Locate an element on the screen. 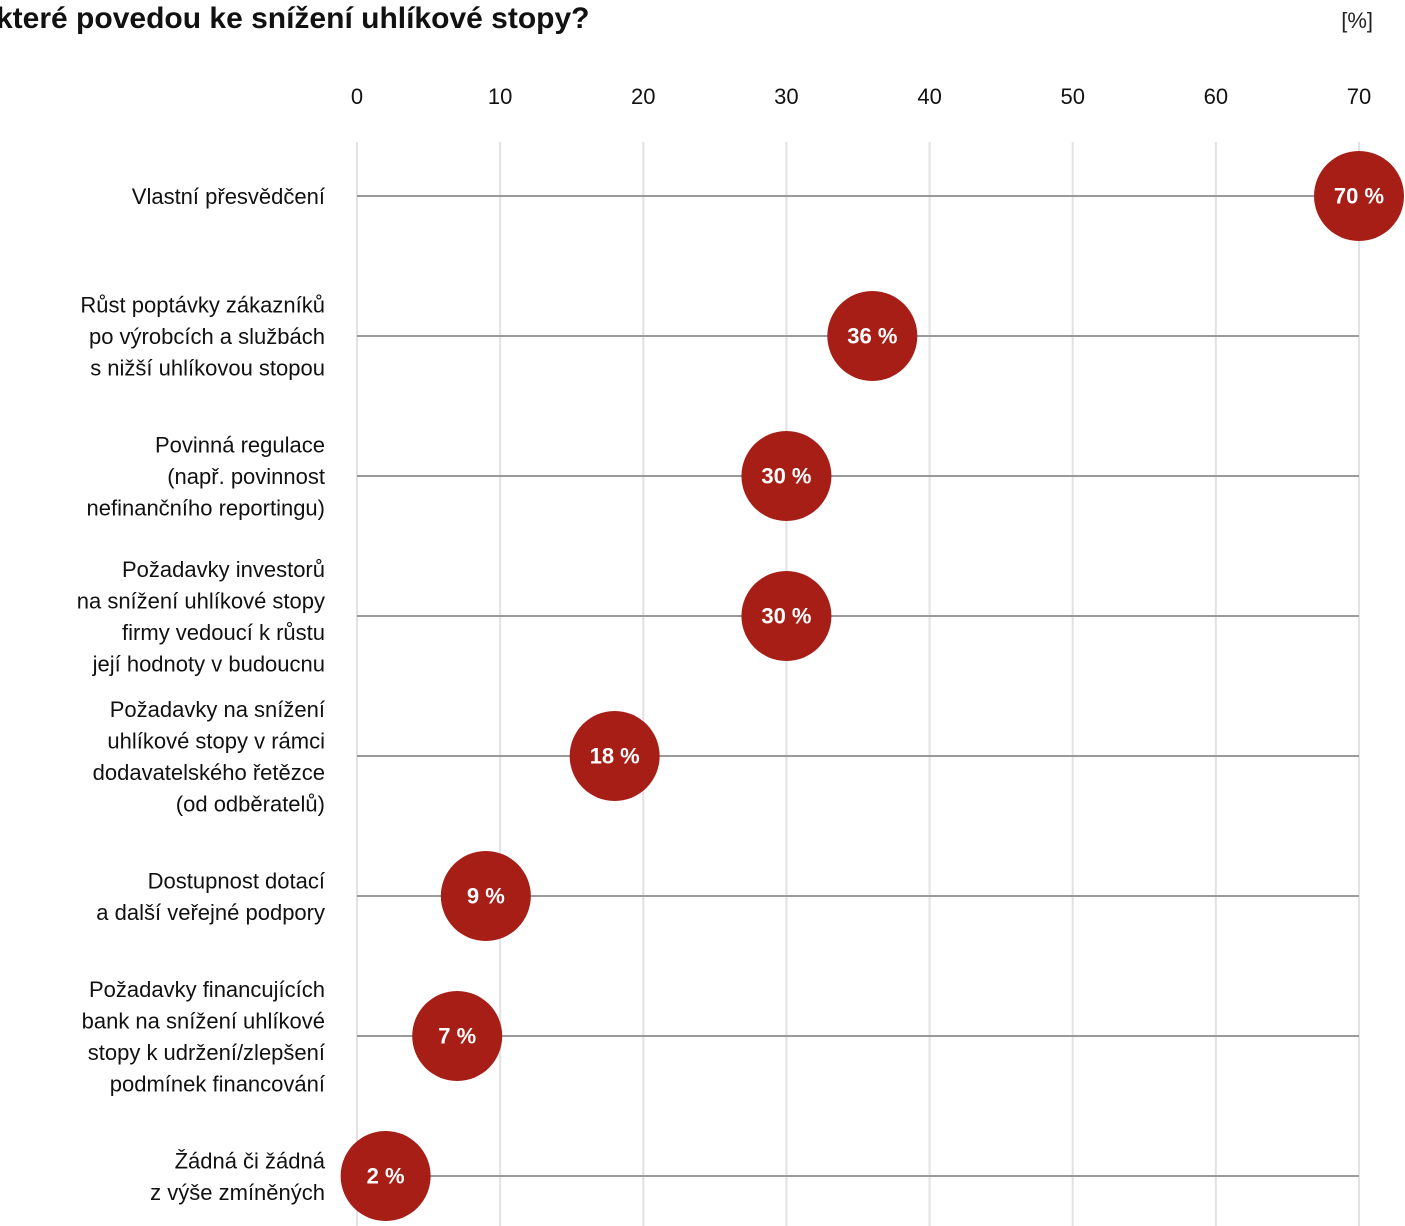 The height and width of the screenshot is (1226, 1405). data-label: 9 % is located at coordinates (486, 896).